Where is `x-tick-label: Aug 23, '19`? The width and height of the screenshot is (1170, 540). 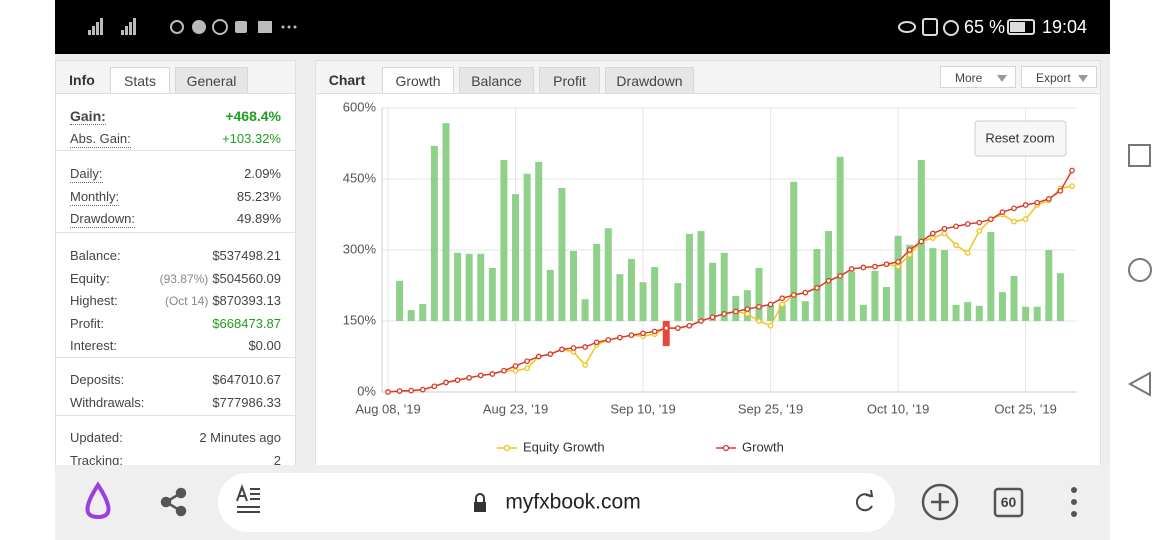 x-tick-label: Aug 23, '19 is located at coordinates (515, 408).